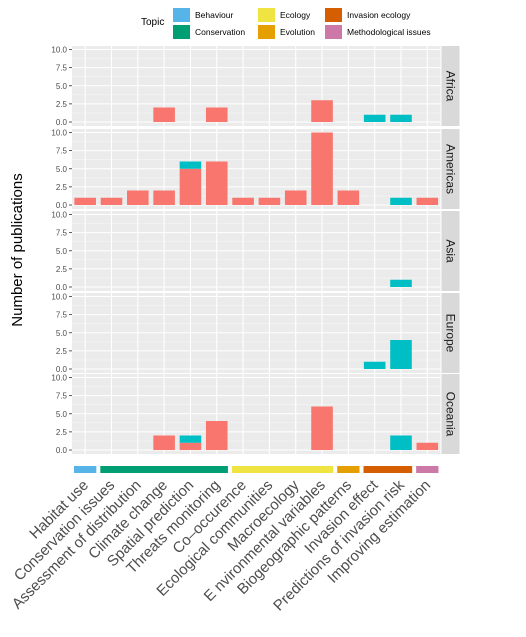 The height and width of the screenshot is (637, 526). I want to click on strip-label: Americas, so click(450, 169).